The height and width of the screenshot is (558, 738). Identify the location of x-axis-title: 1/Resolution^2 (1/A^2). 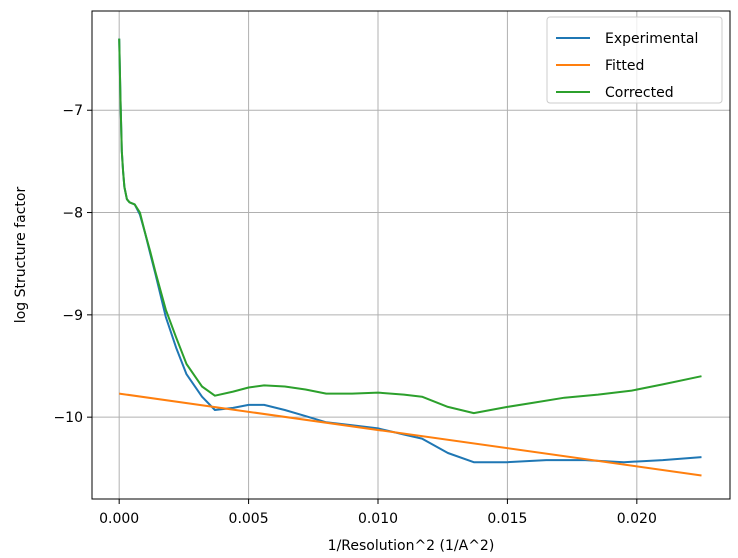
(411, 546).